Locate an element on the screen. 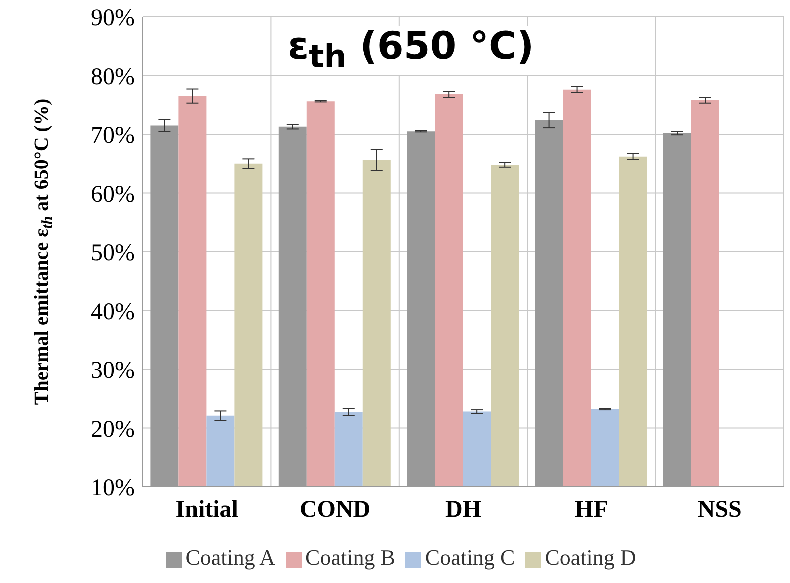 The height and width of the screenshot is (583, 790). y-tick-label: 50% is located at coordinates (113, 253).